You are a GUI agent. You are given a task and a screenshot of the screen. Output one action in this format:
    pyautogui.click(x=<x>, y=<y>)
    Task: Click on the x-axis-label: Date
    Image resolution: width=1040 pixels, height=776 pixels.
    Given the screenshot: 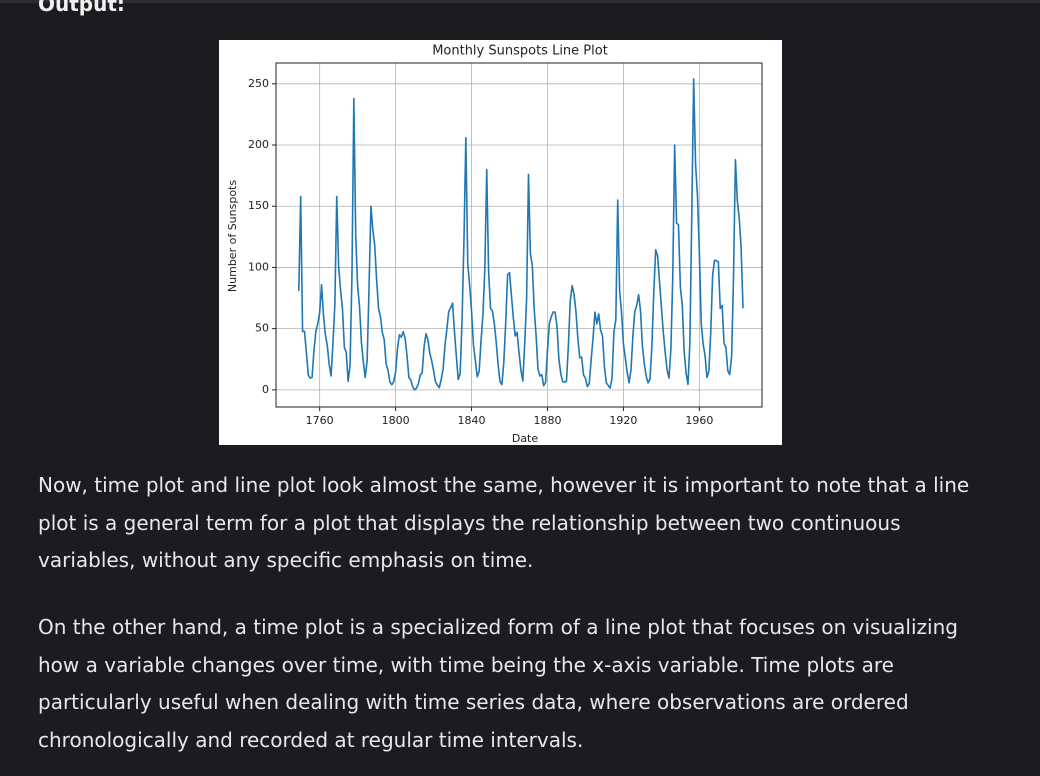 What is the action you would take?
    pyautogui.click(x=525, y=438)
    